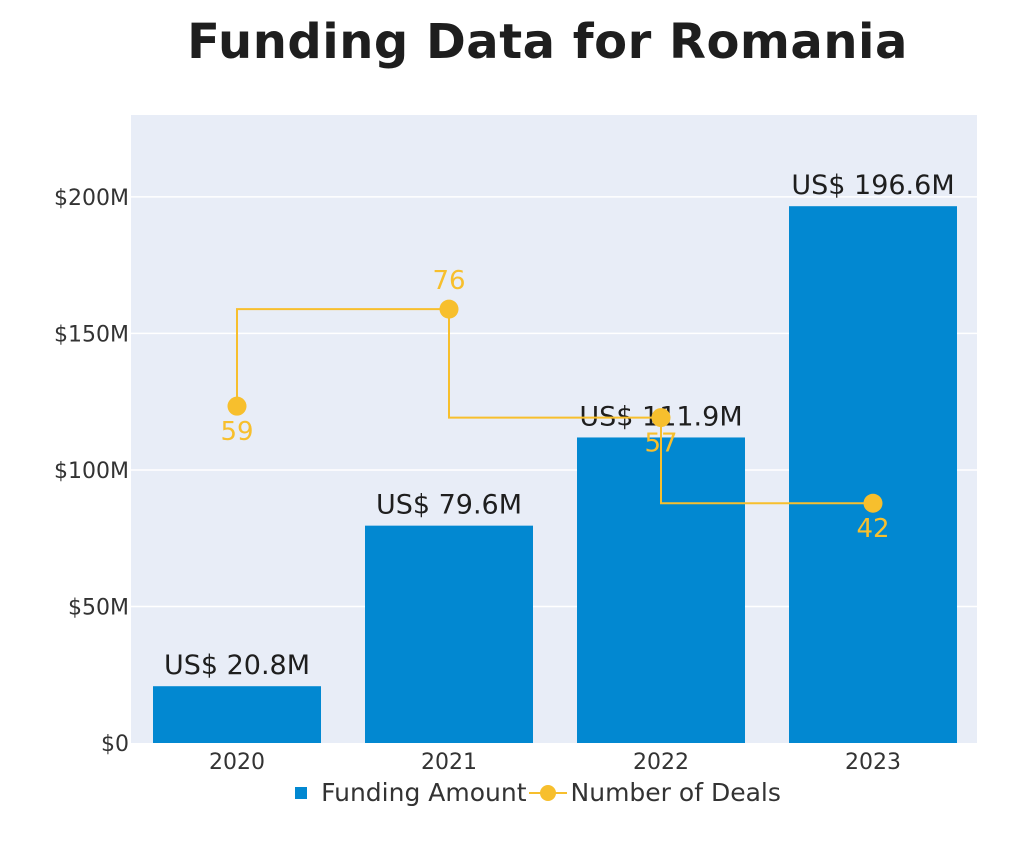 The image size is (1015, 846). I want to click on x-tick-label-2022: 2022, so click(661, 762).